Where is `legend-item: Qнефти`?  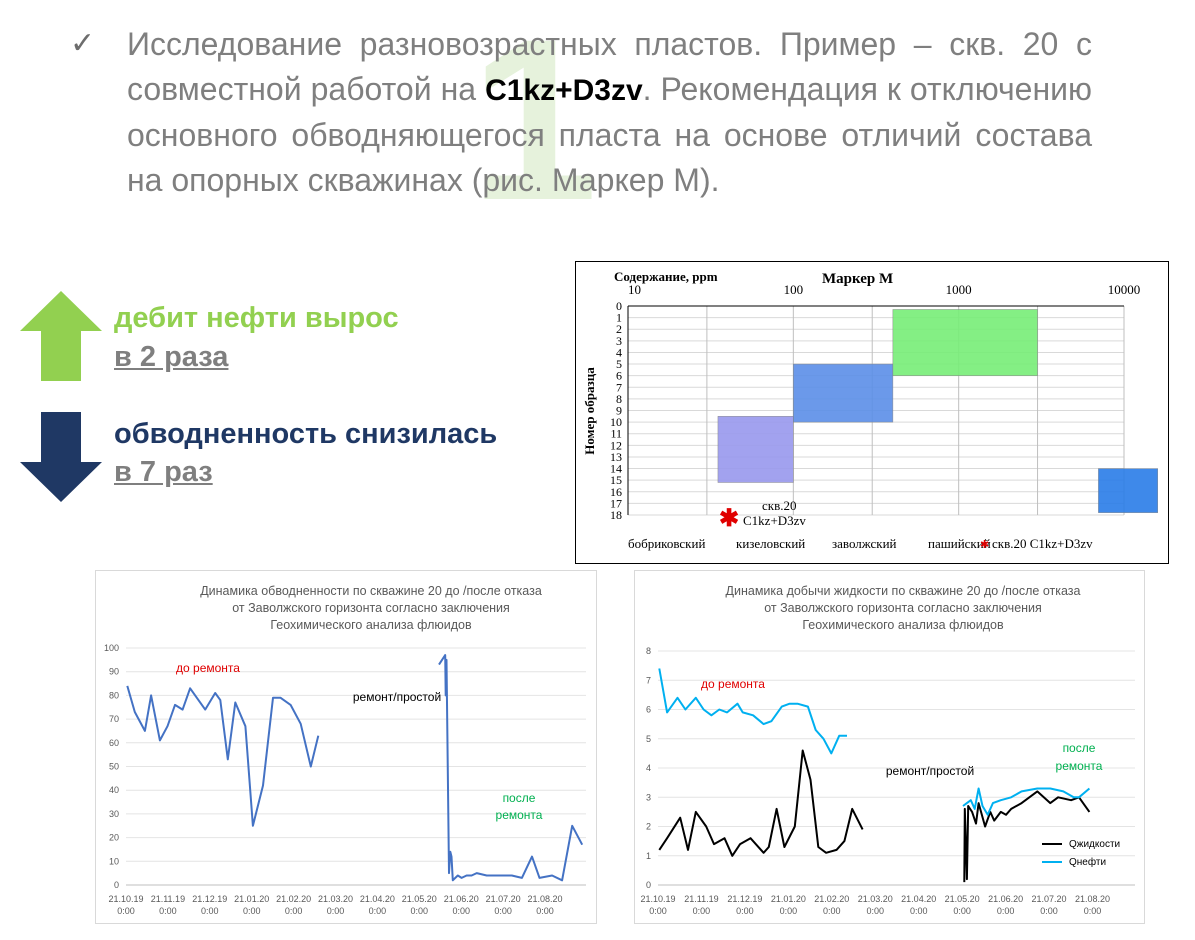 legend-item: Qнефти is located at coordinates (1087, 862).